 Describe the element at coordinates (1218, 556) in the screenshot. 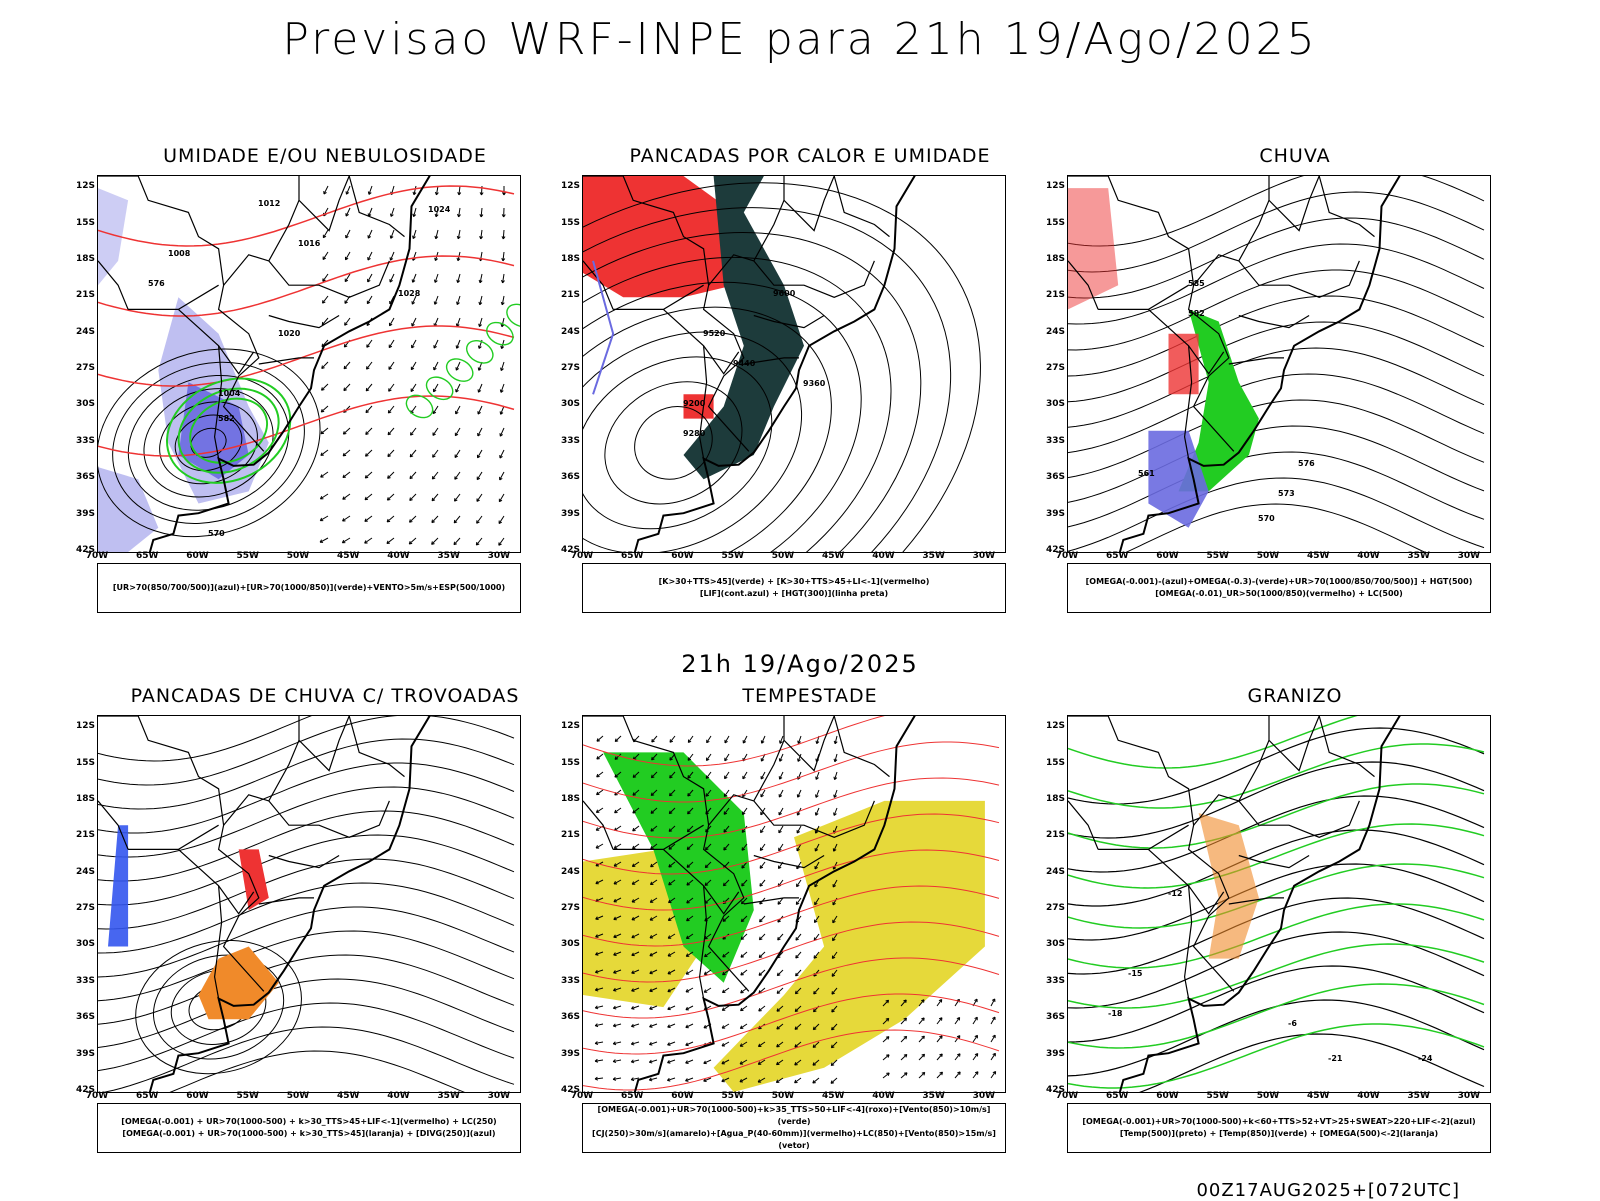

I see `longitude-tick-label: 55W` at that location.